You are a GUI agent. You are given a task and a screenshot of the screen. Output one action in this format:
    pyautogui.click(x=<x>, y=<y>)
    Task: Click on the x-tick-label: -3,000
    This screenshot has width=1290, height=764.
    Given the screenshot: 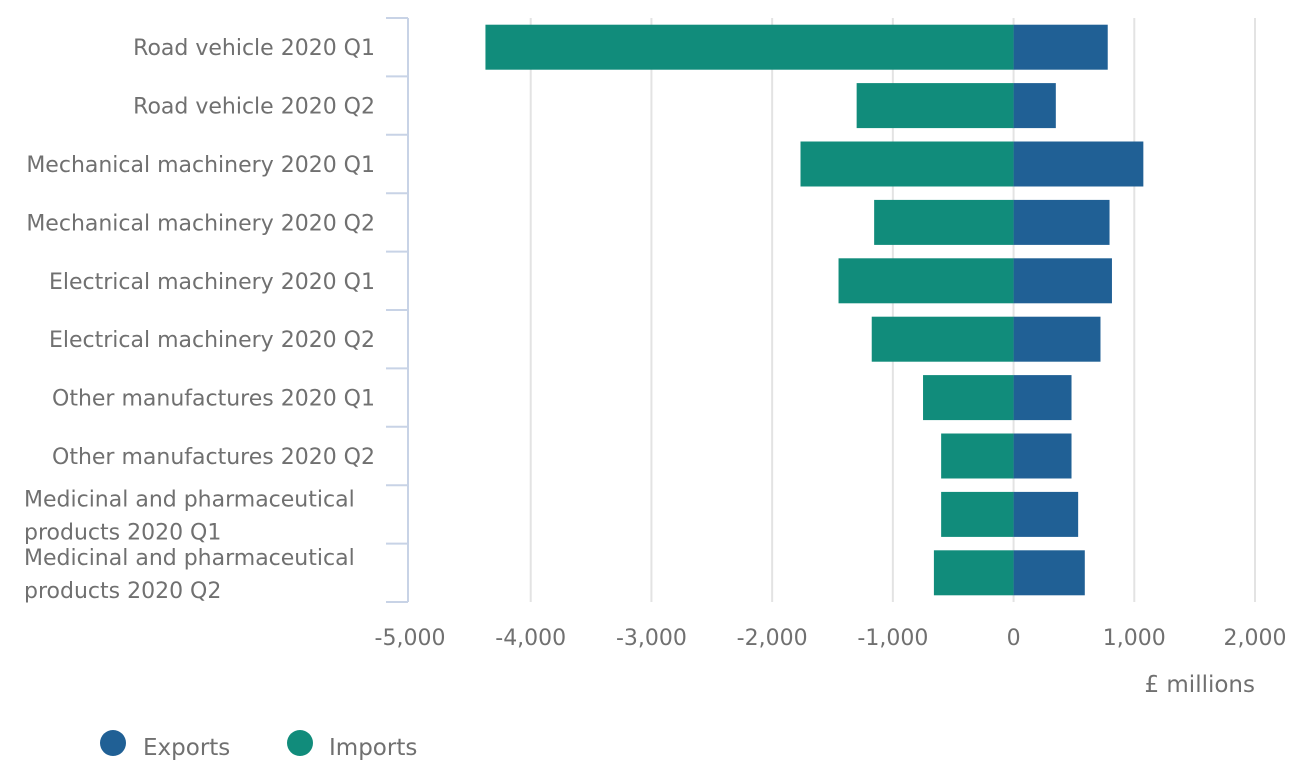 What is the action you would take?
    pyautogui.click(x=651, y=638)
    